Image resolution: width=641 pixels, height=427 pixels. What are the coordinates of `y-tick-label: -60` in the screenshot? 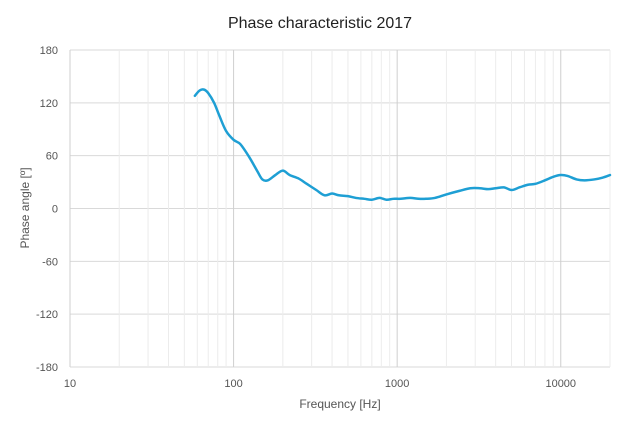 It's located at (50, 262).